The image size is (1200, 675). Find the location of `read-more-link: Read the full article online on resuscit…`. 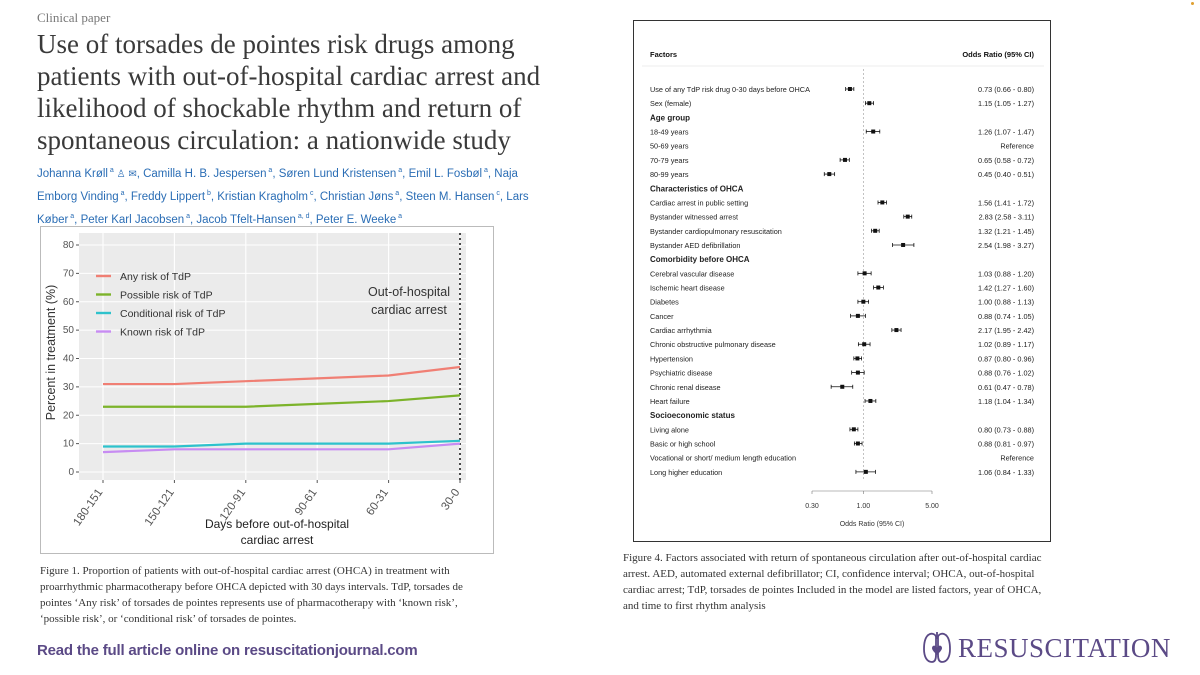

read-more-link: Read the full article online on resuscit… is located at coordinates (227, 650).